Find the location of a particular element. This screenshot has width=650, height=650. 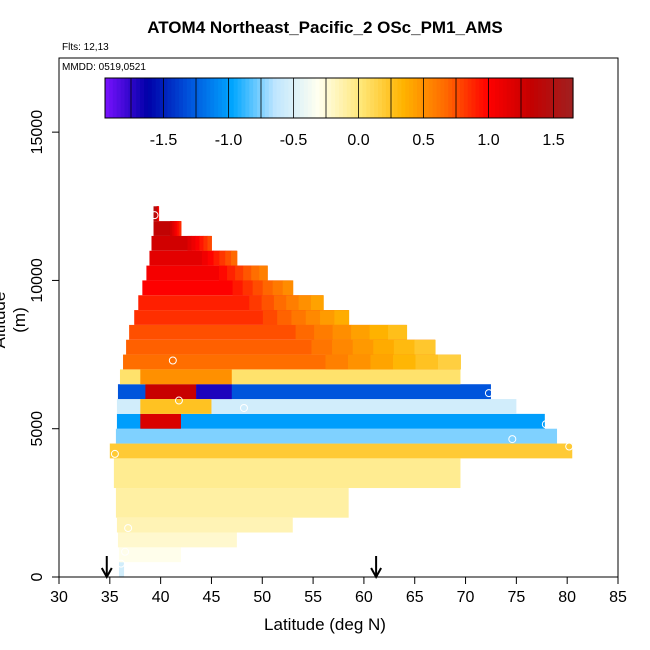

x-tick-label: 65 is located at coordinates (415, 597).